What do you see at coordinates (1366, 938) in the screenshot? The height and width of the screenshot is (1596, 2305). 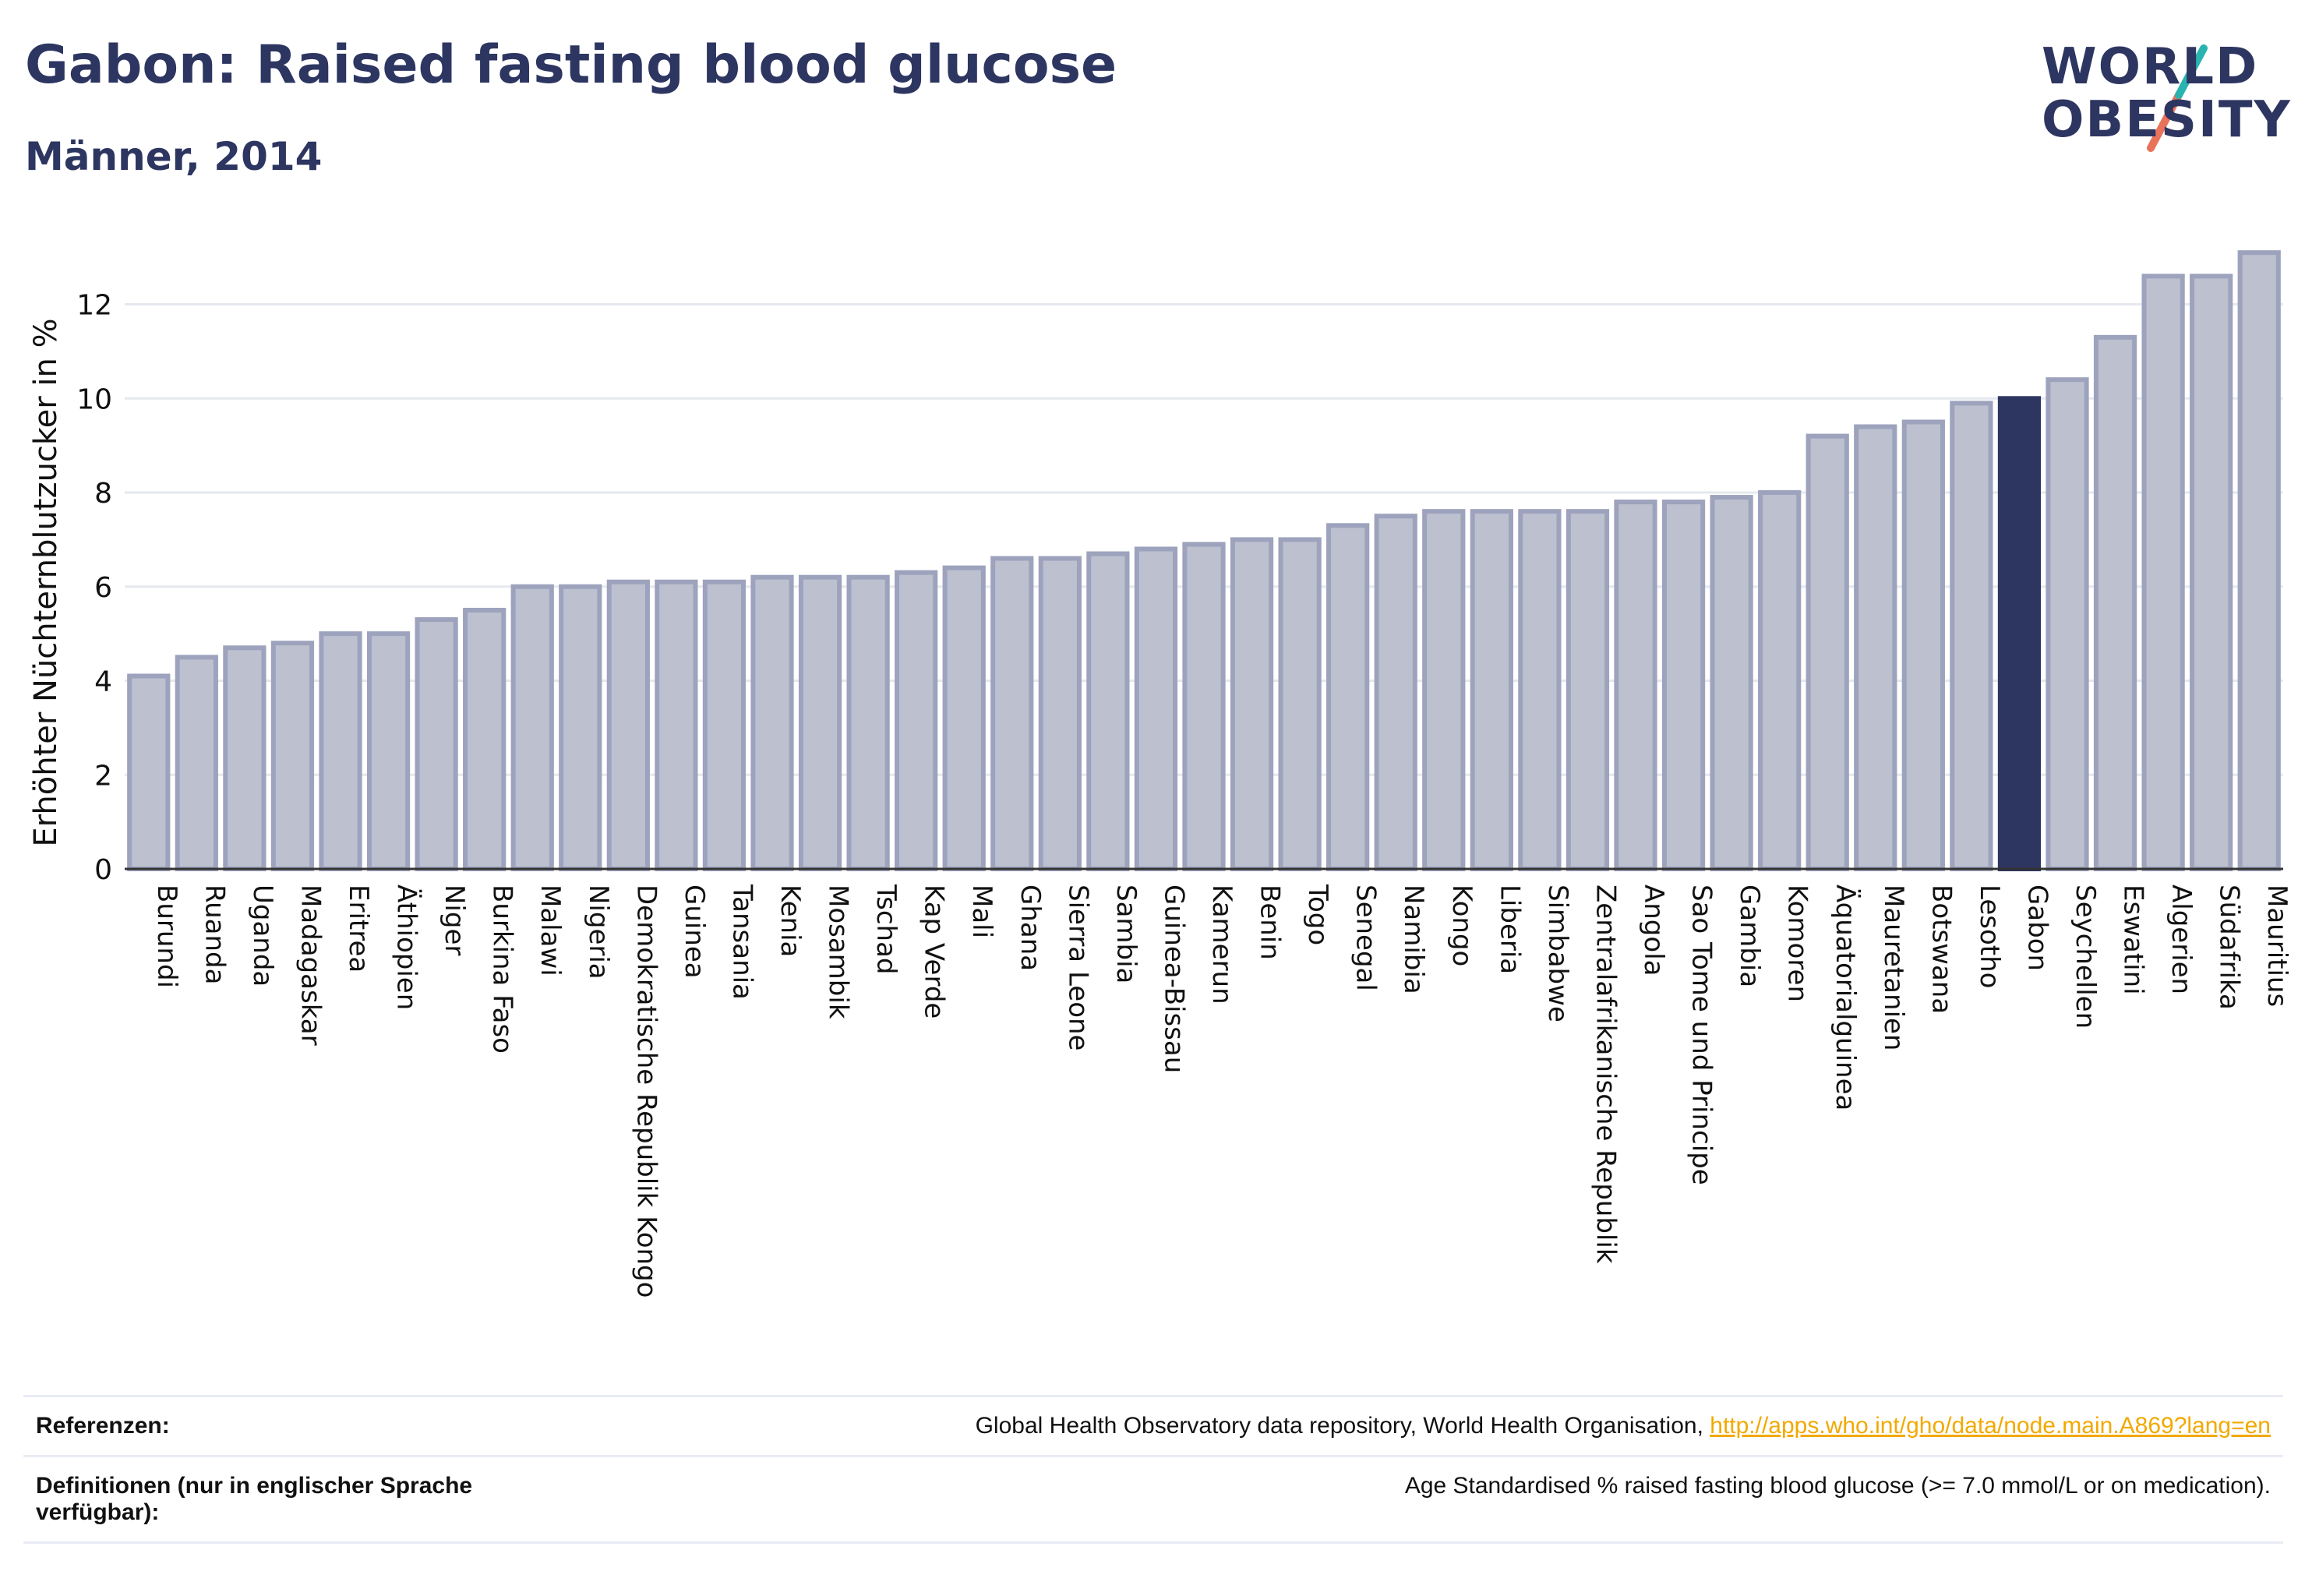 I see `x-tick-label: Senegal` at bounding box center [1366, 938].